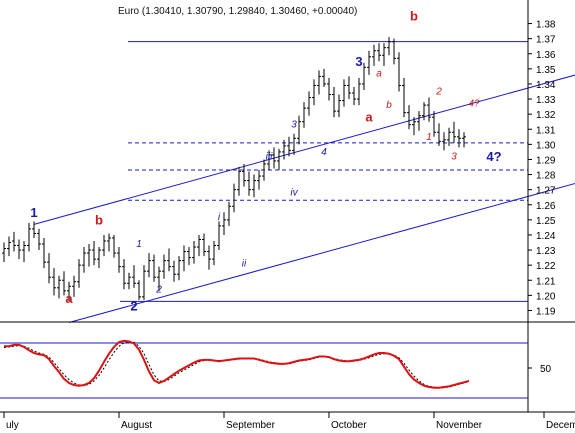  Describe the element at coordinates (546, 70) in the screenshot. I see `price-tick-label: 1.35` at that location.